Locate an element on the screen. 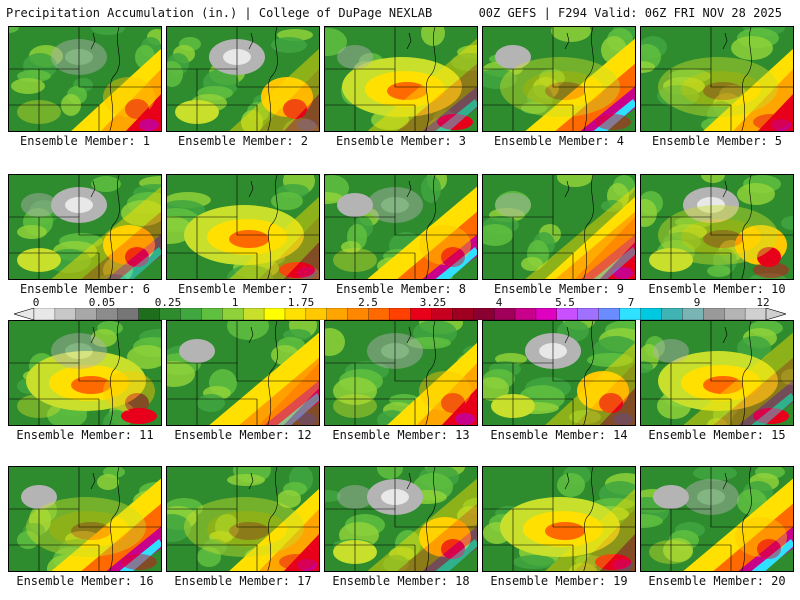  ensemble-member-label: Ensemble Member: 1 is located at coordinates (85, 141).